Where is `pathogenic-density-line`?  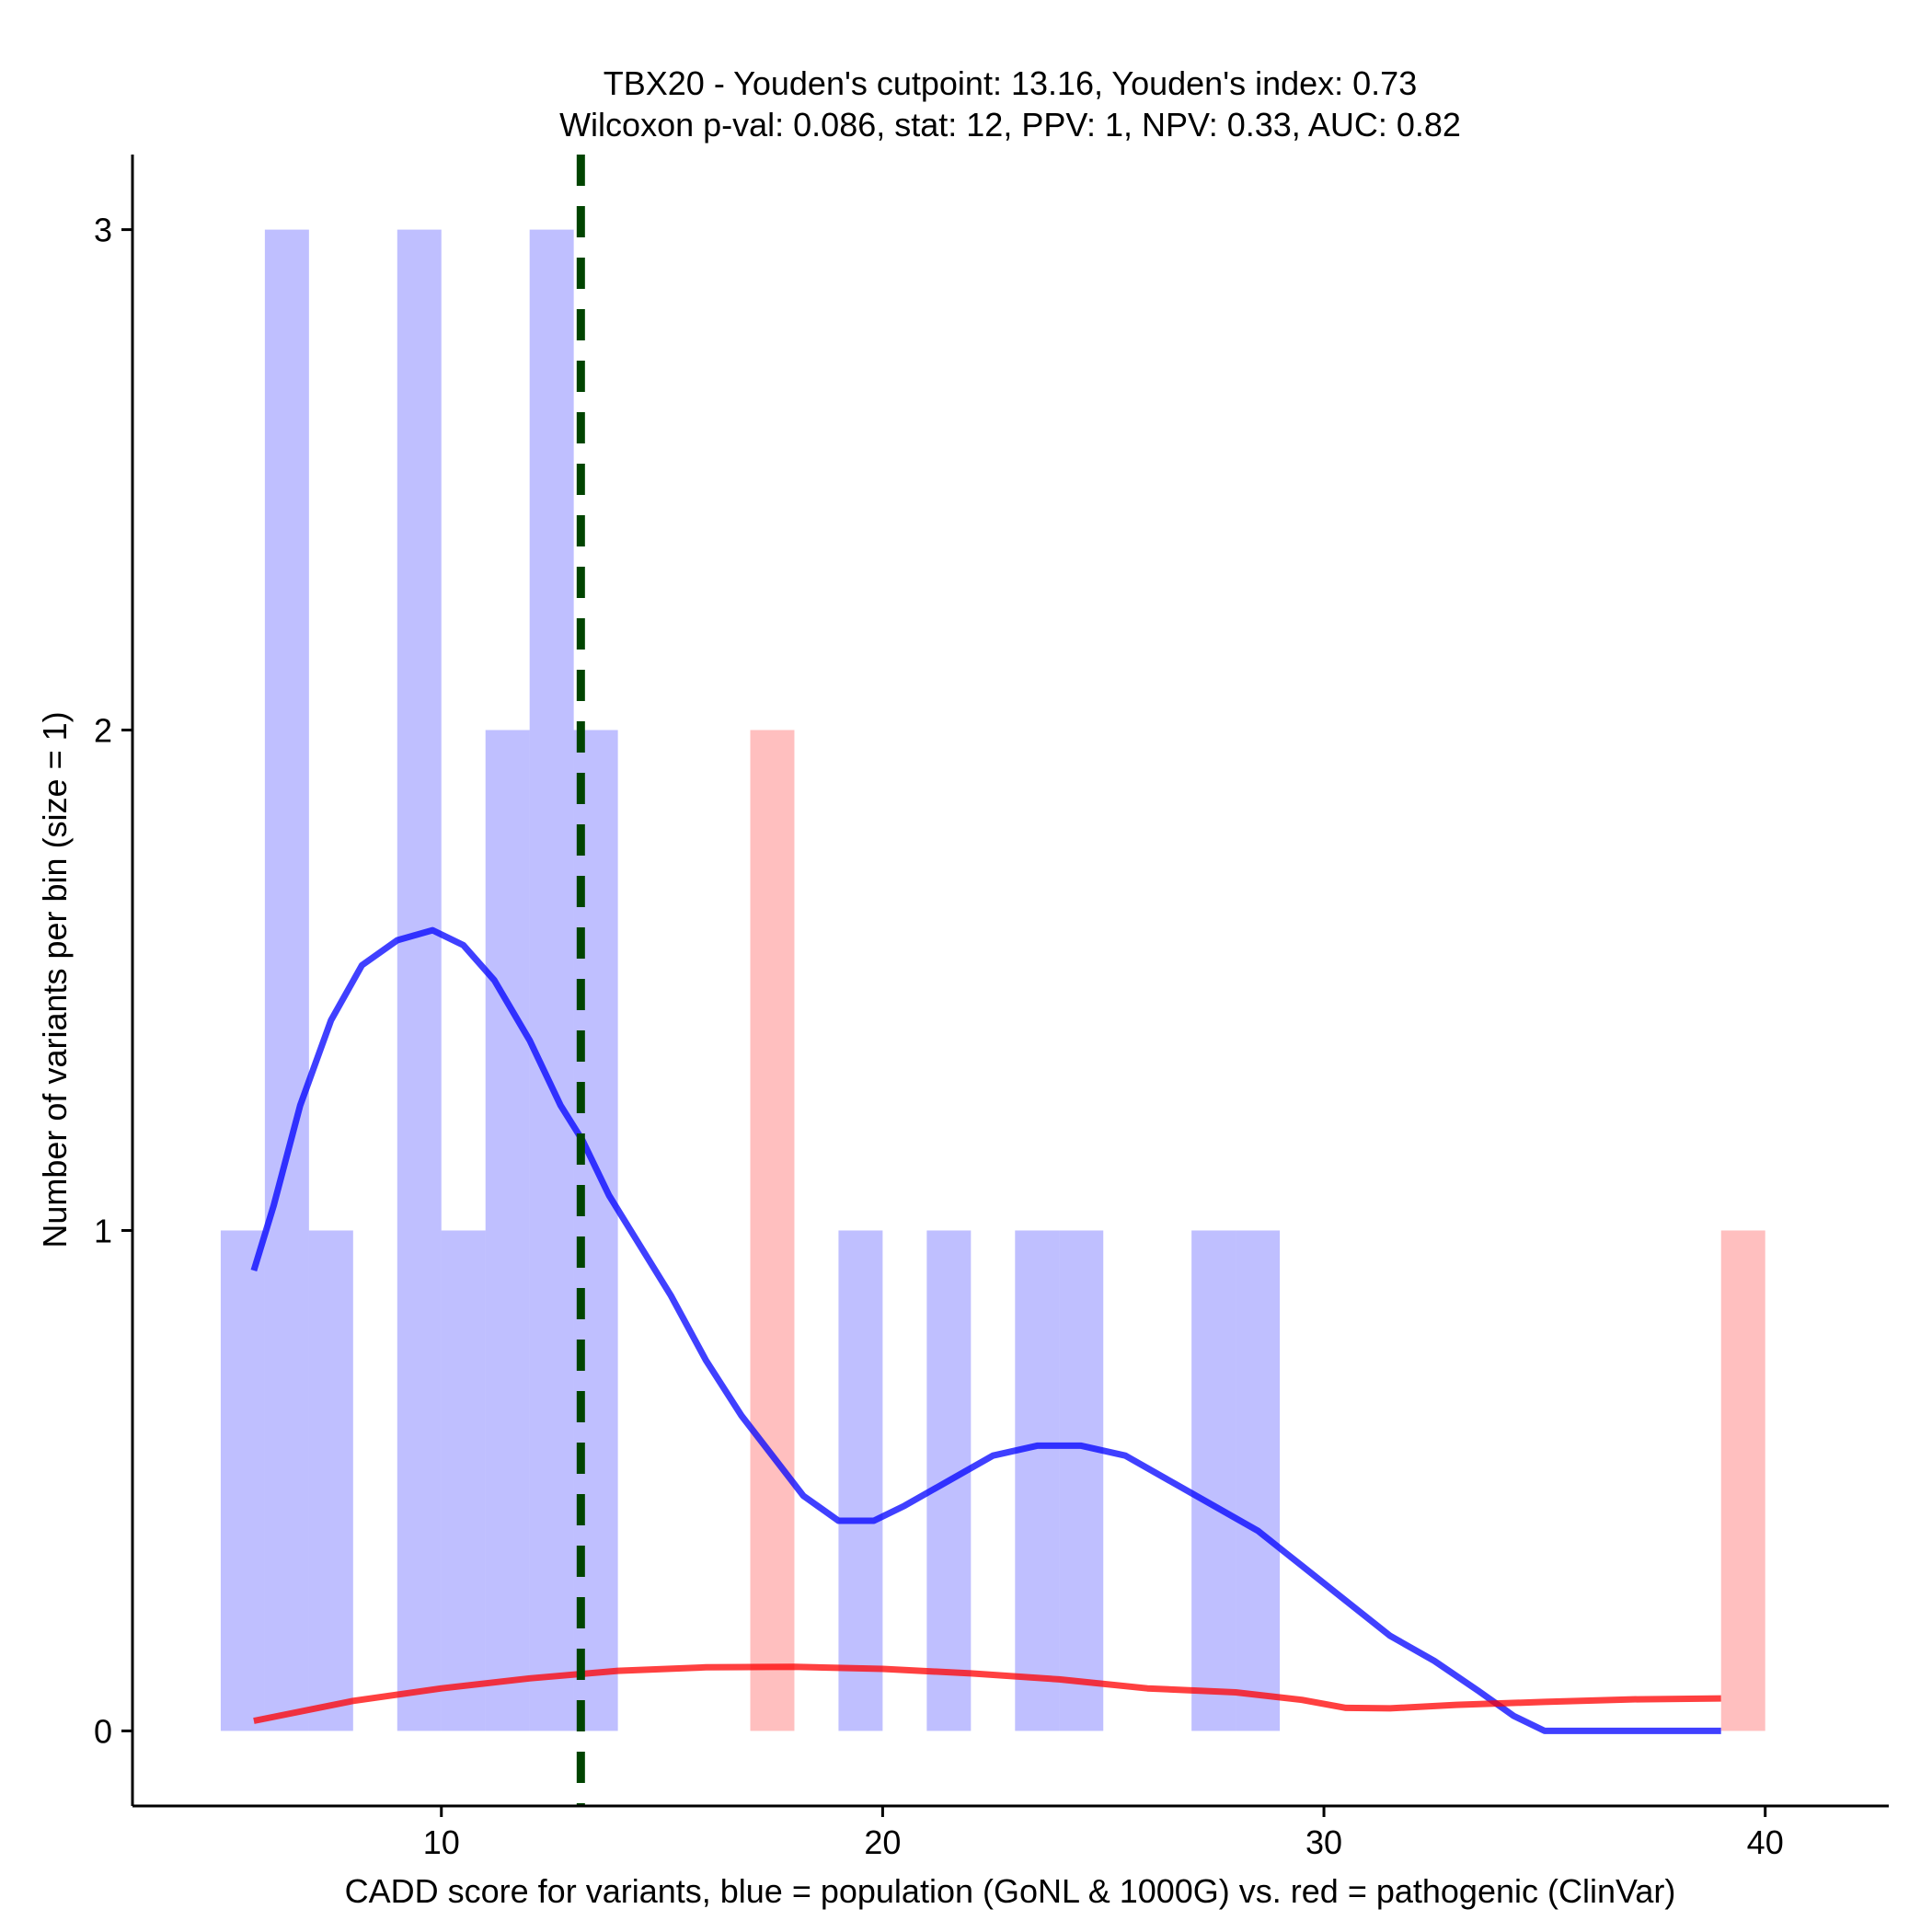 pathogenic-density-line is located at coordinates (987, 1693).